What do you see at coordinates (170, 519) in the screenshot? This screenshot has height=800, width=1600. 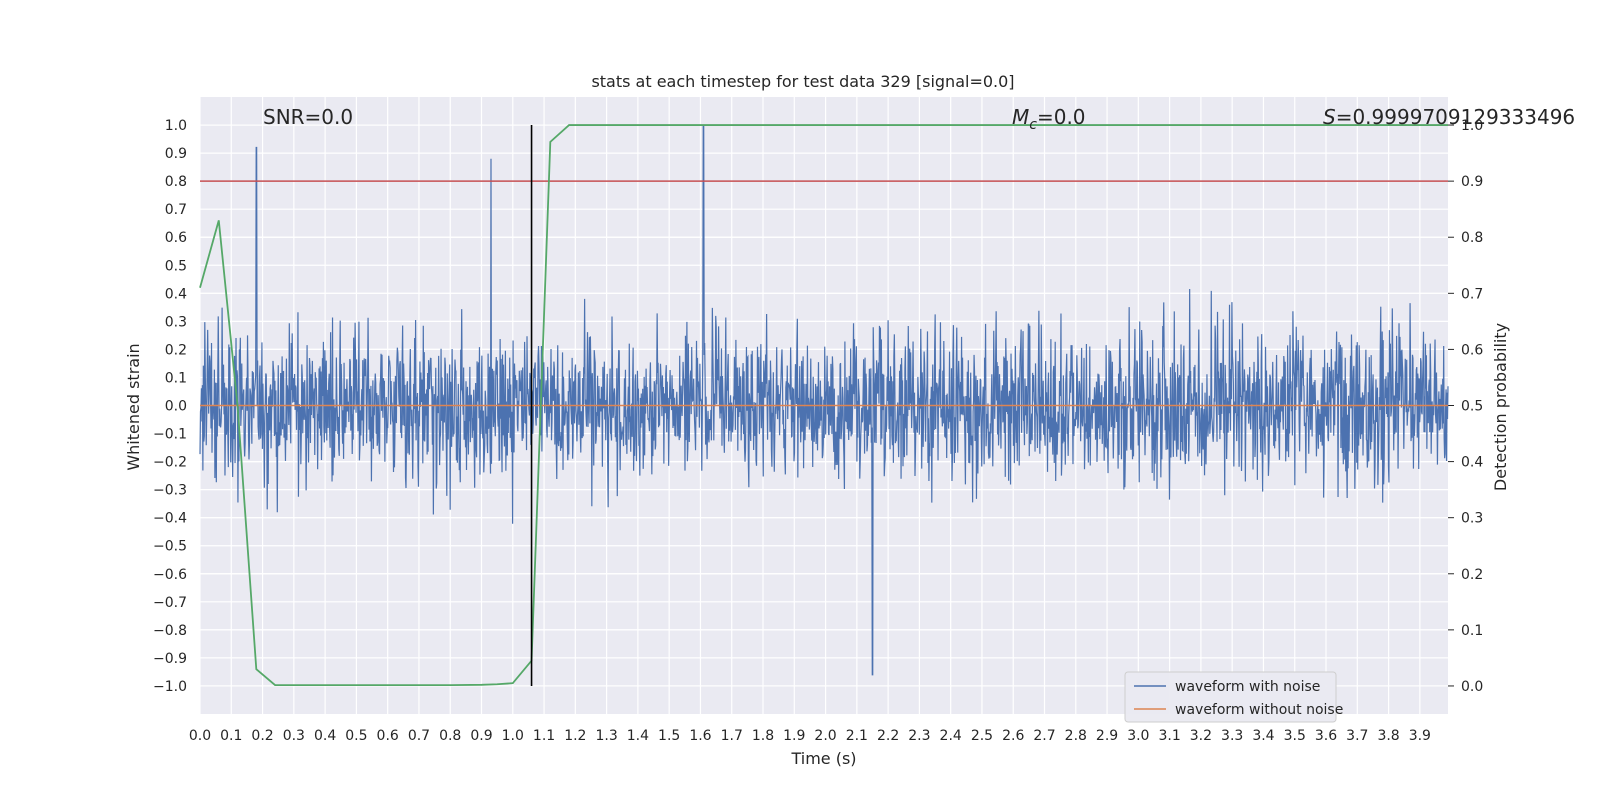 I see `y-tick-label: −0.4` at bounding box center [170, 519].